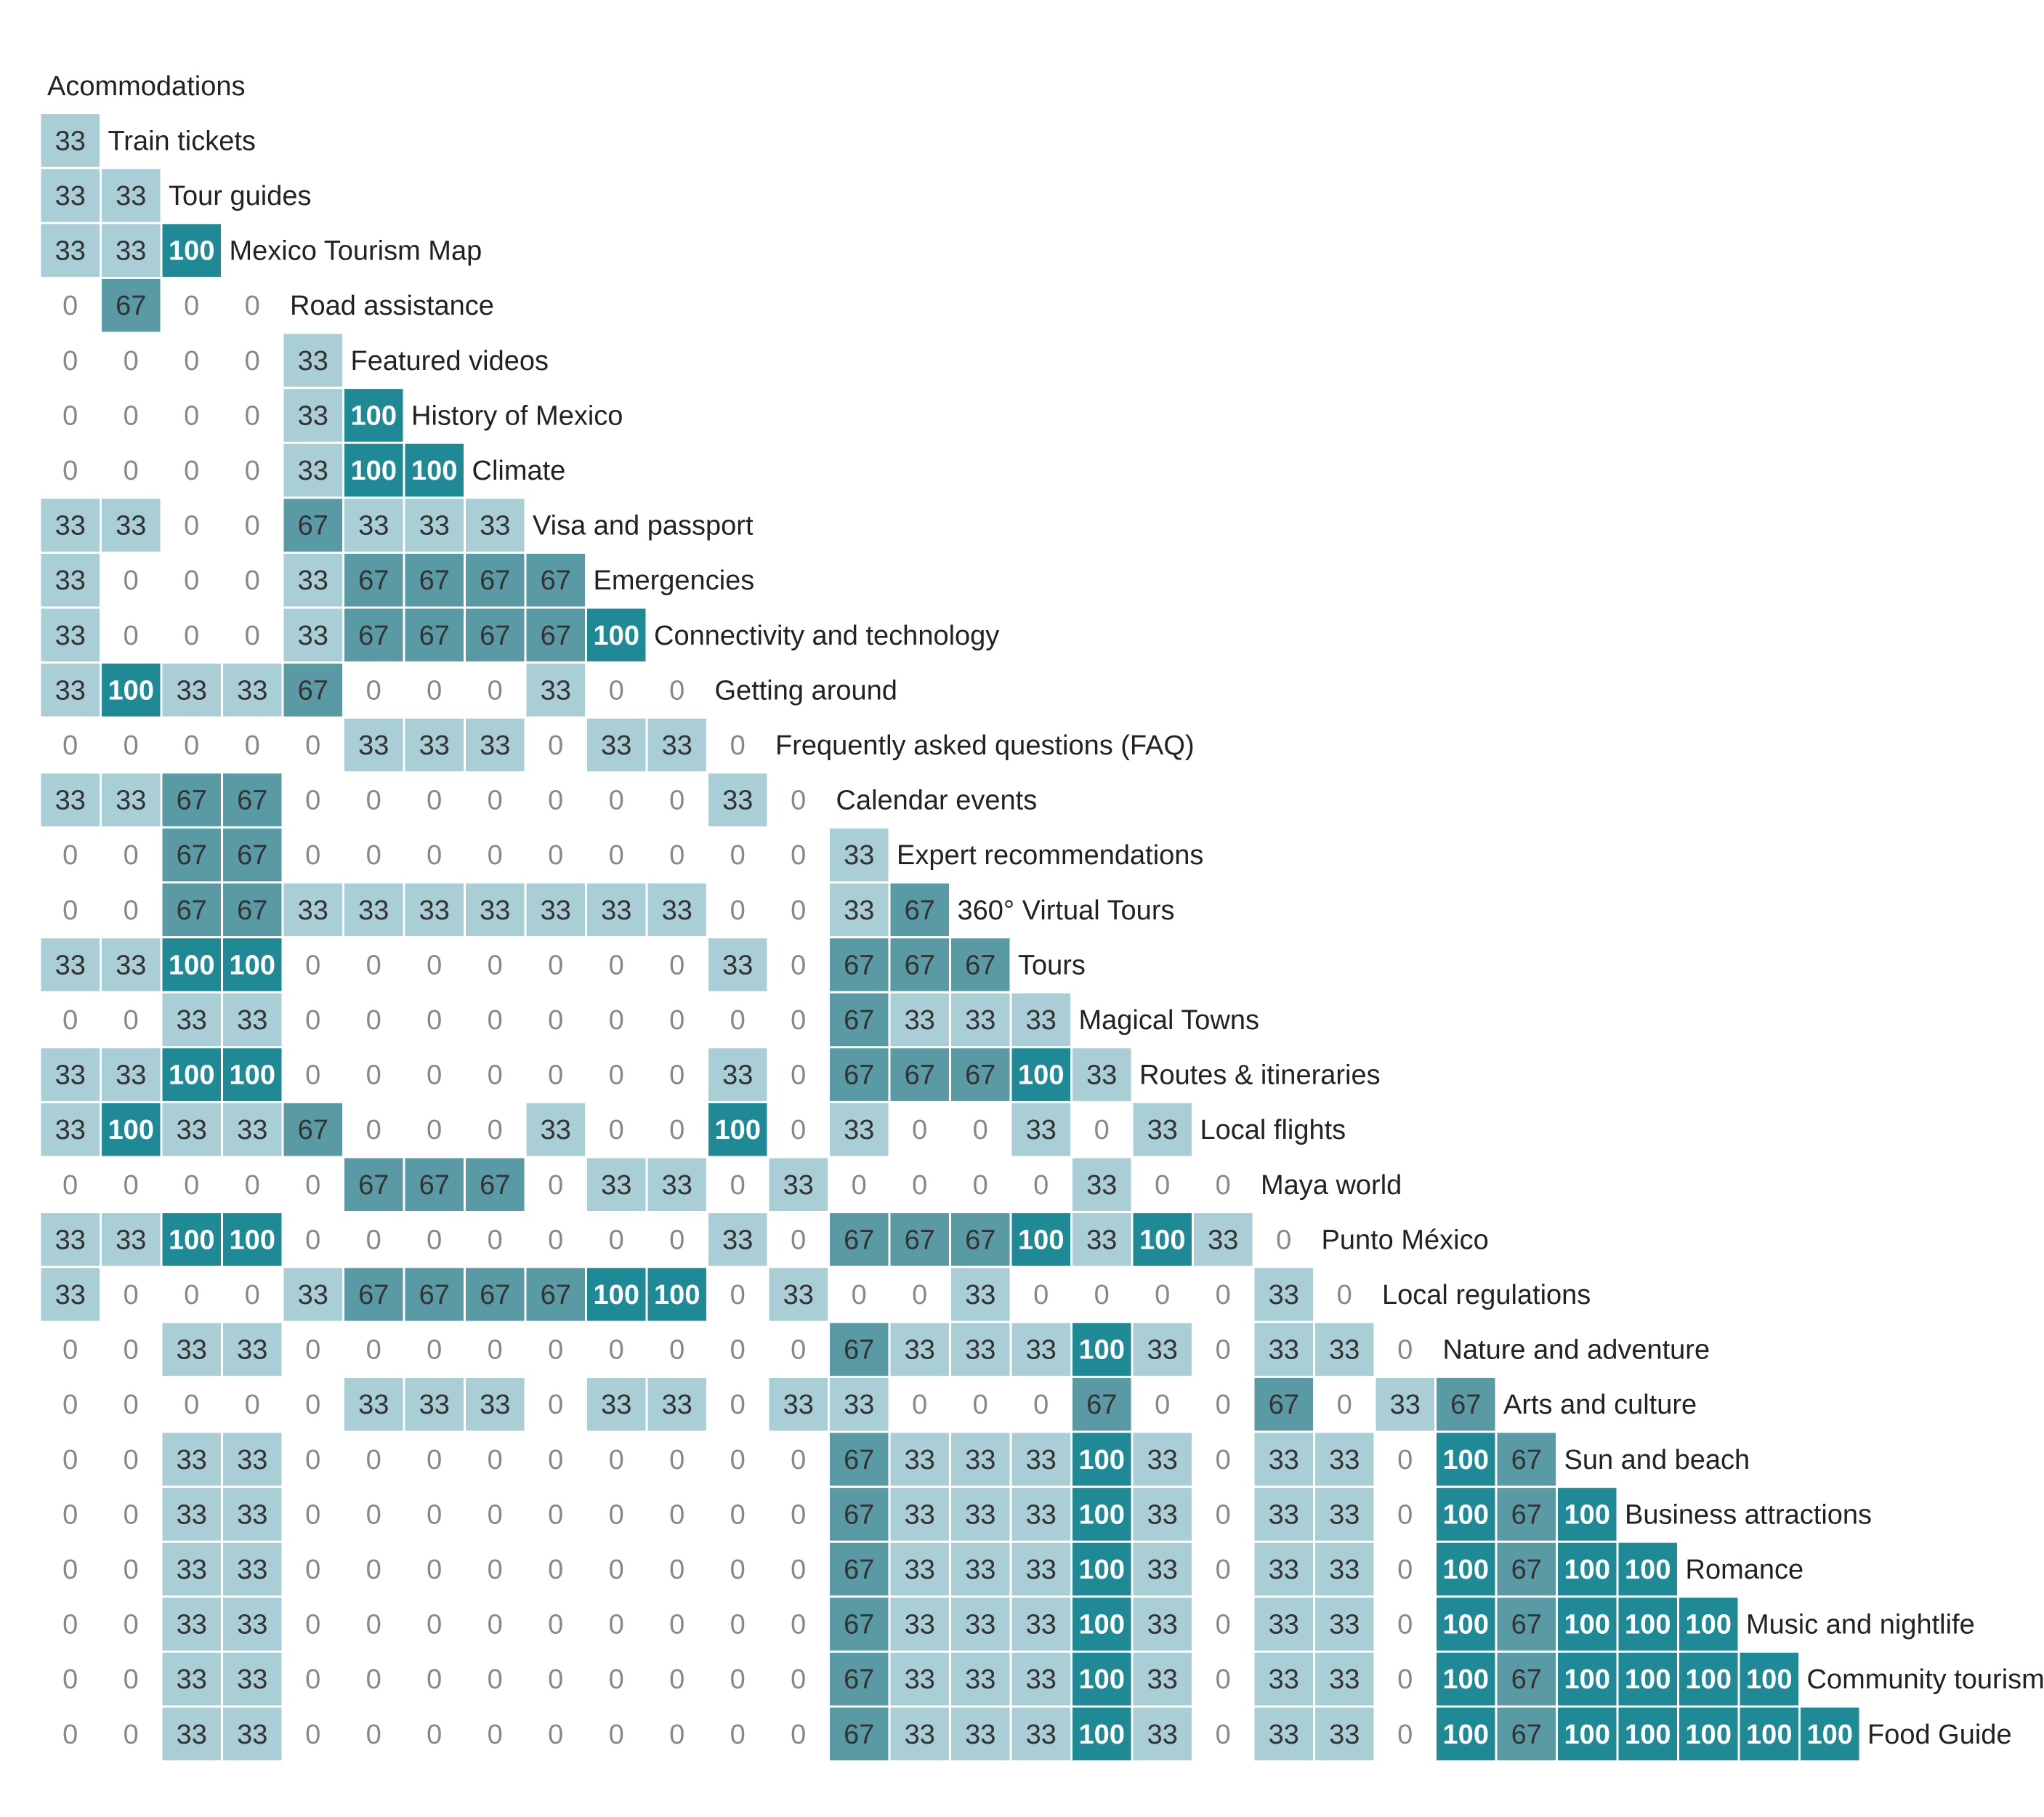  I want to click on row-label: Calendar events, so click(937, 801).